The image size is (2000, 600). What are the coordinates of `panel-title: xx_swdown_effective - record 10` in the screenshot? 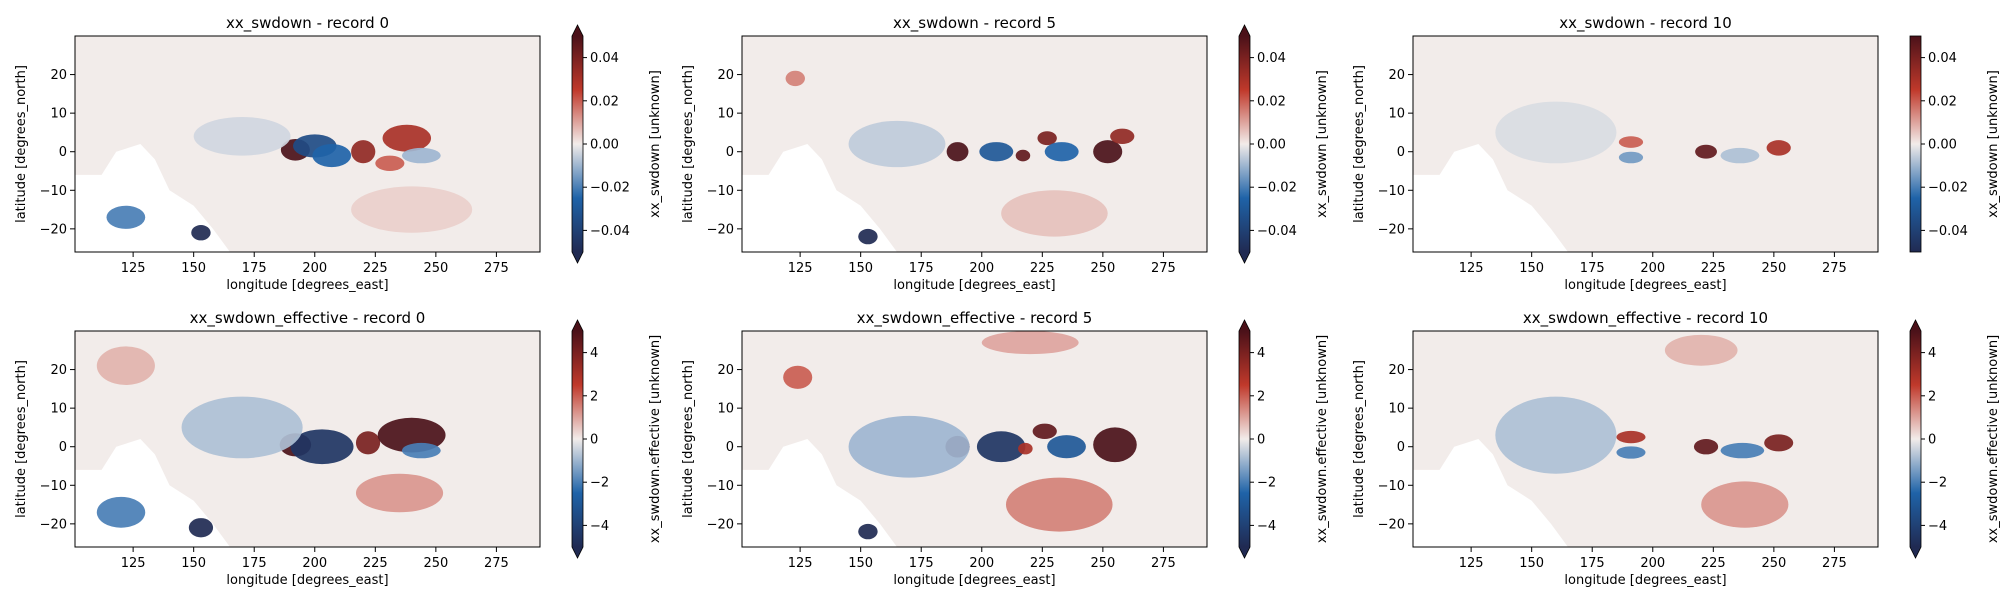 It's located at (1645, 318).